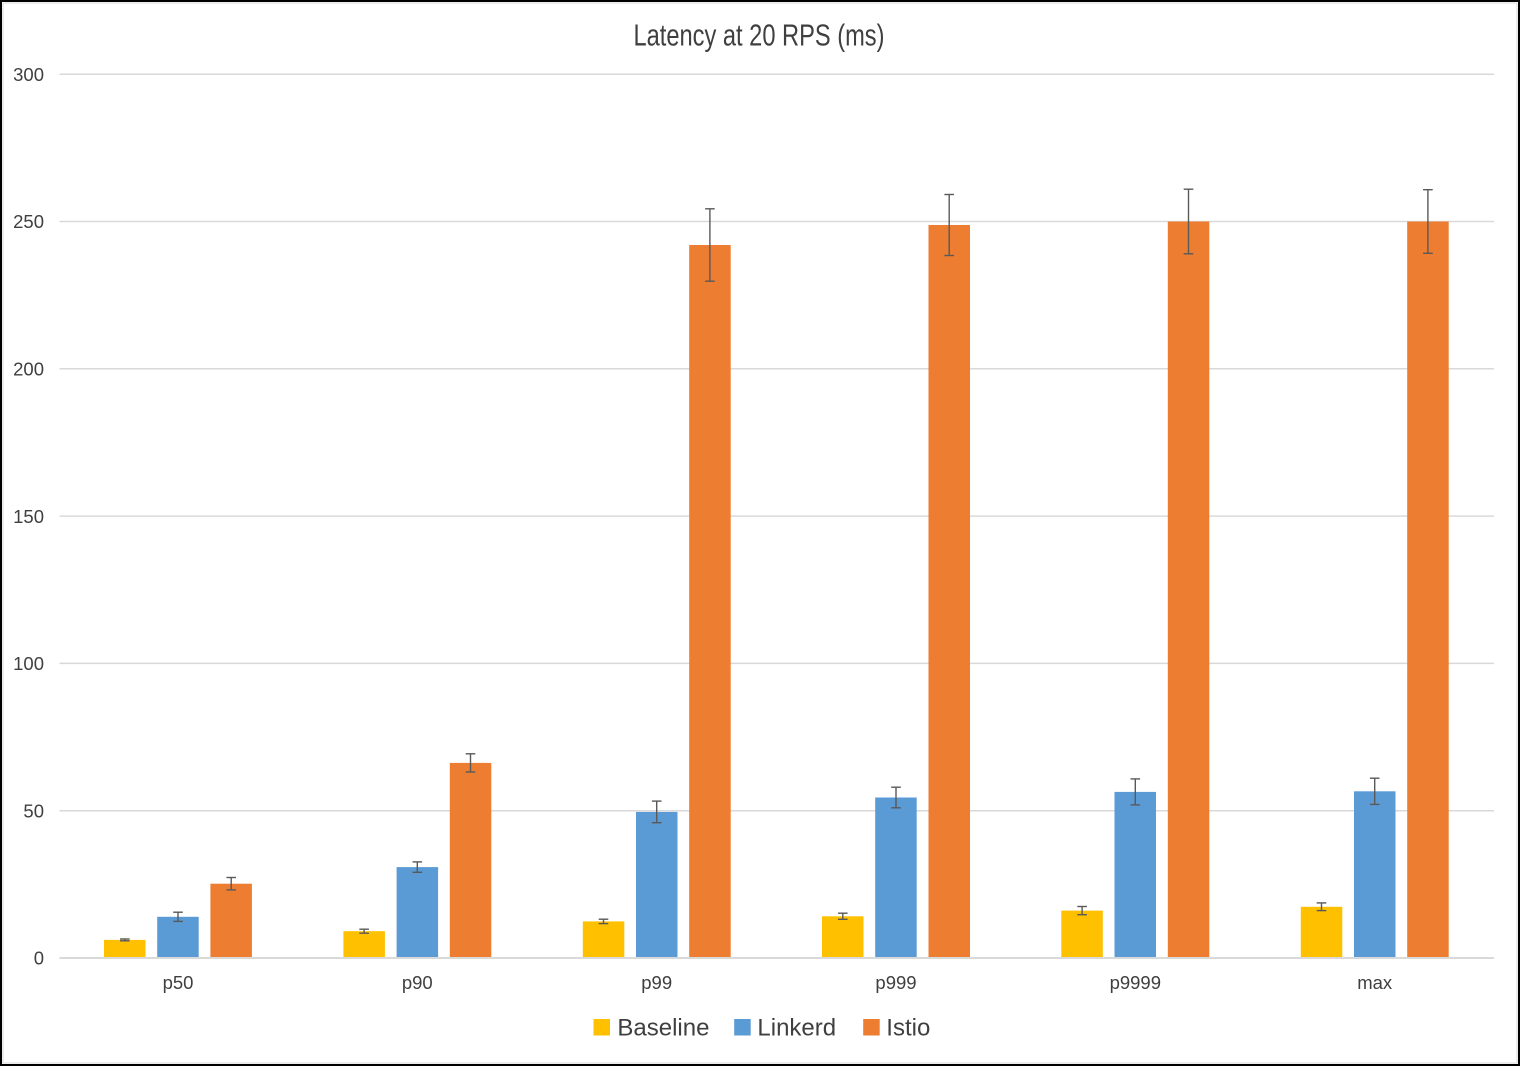  What do you see at coordinates (178, 982) in the screenshot?
I see `svg-text: p50` at bounding box center [178, 982].